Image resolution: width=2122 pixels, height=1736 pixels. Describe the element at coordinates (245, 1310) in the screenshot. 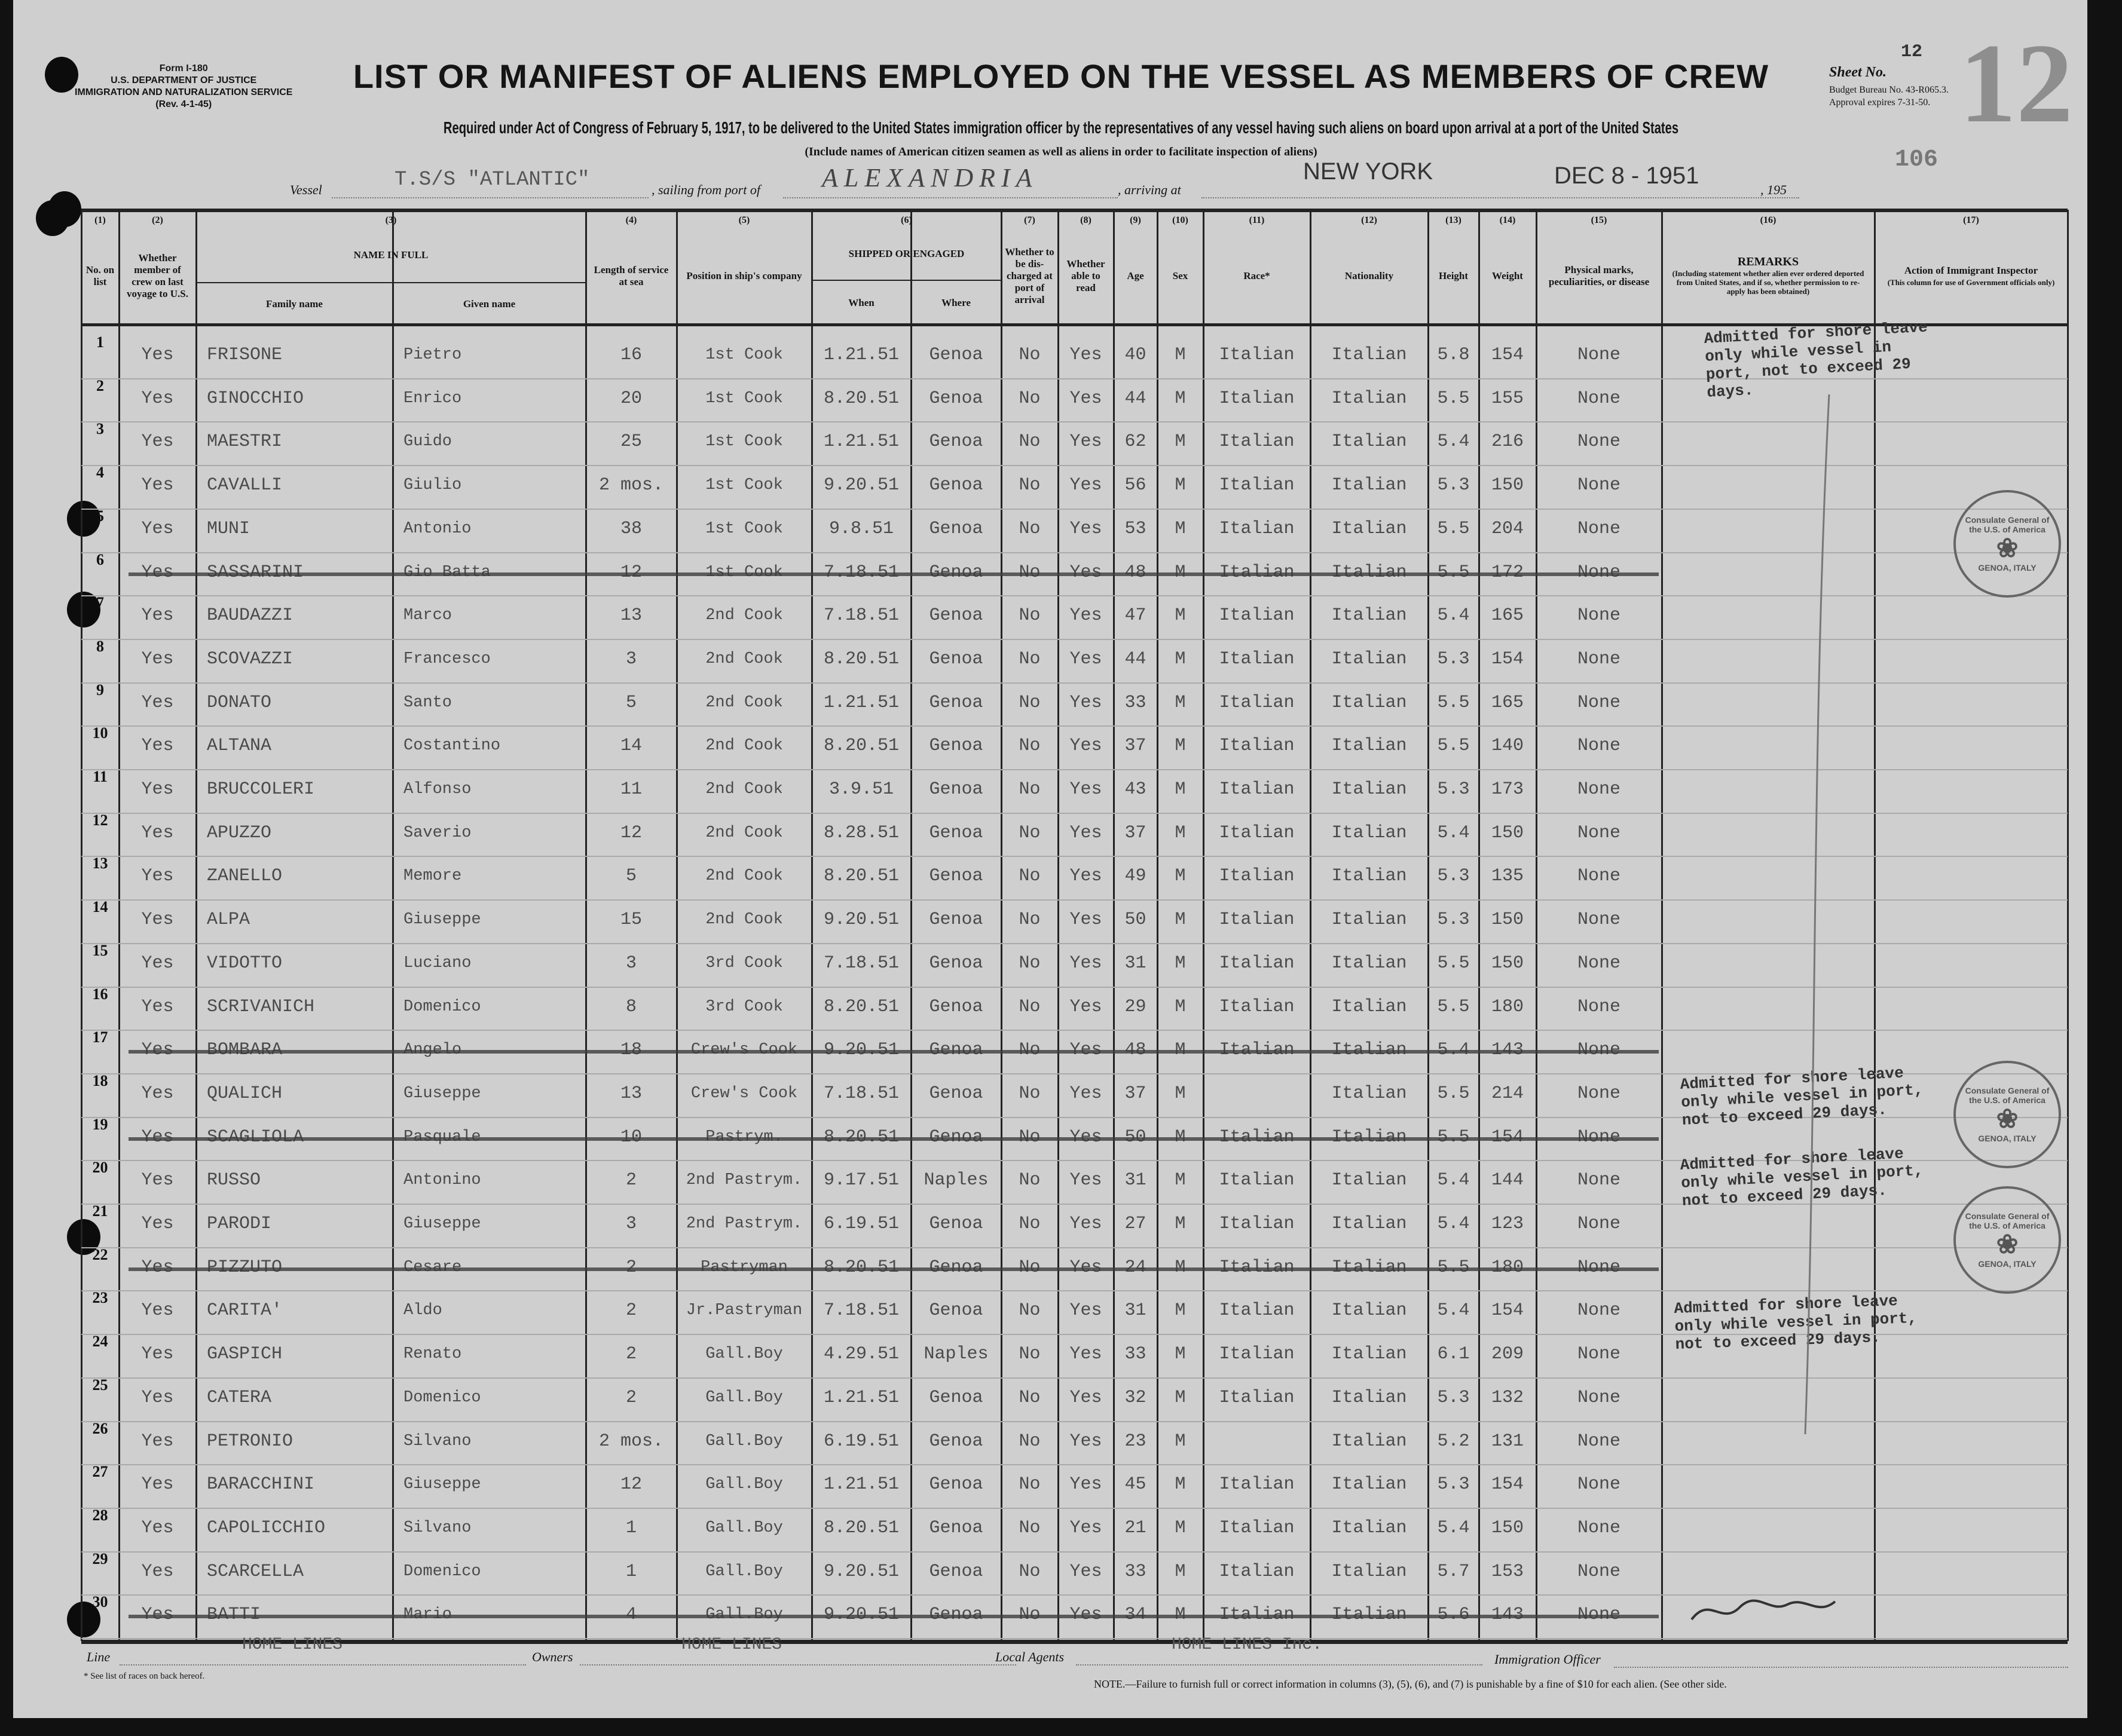

I see `cell-family: CARITA'` at that location.